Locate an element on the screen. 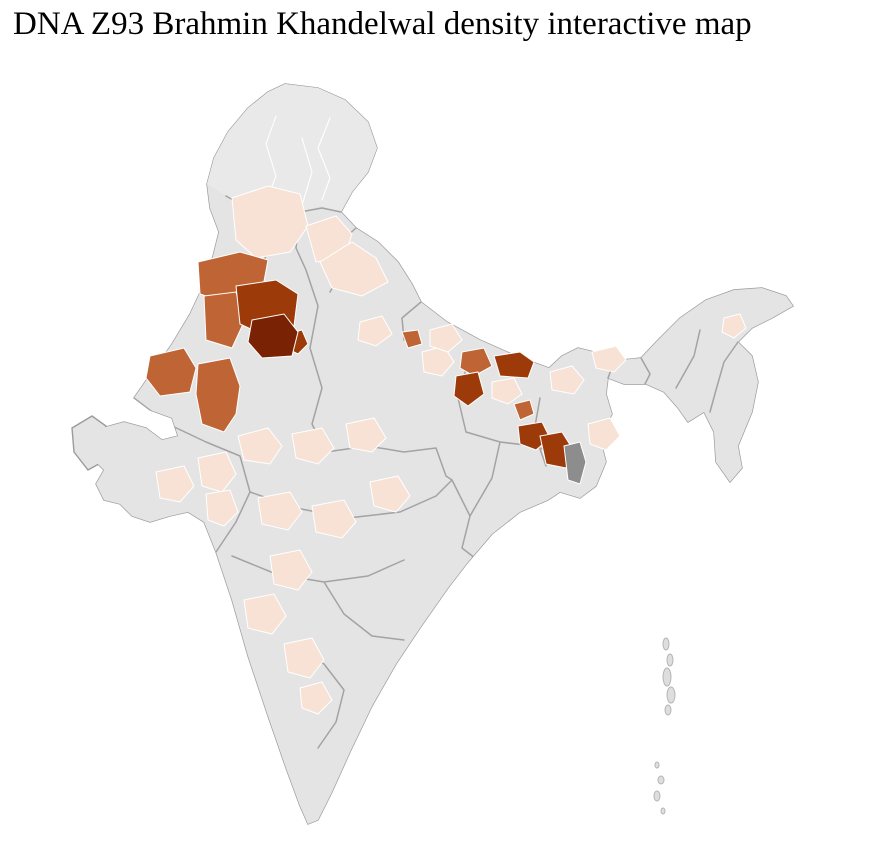  kashmir-region is located at coordinates (292, 148).